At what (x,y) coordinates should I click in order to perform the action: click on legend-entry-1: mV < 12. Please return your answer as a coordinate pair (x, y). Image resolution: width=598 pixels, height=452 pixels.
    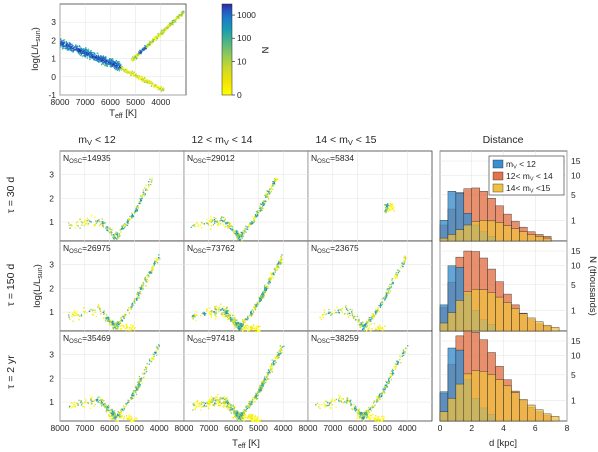
    Looking at the image, I should click on (521, 165).